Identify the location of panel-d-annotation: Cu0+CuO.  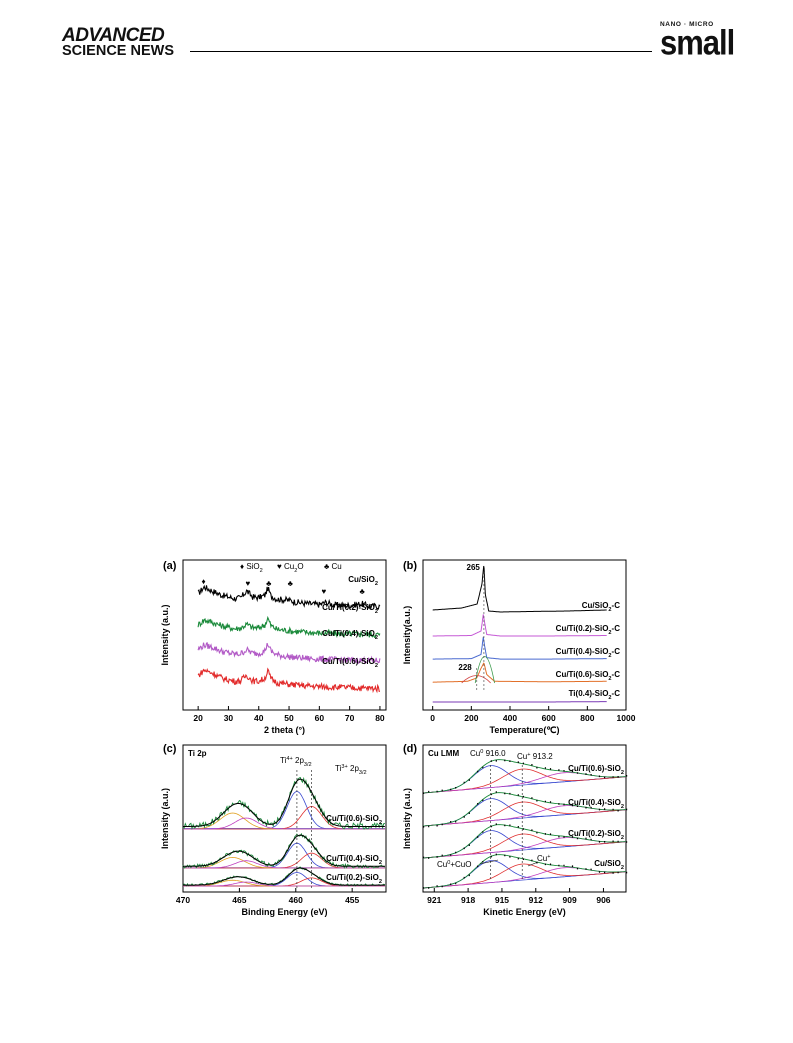
(454, 864).